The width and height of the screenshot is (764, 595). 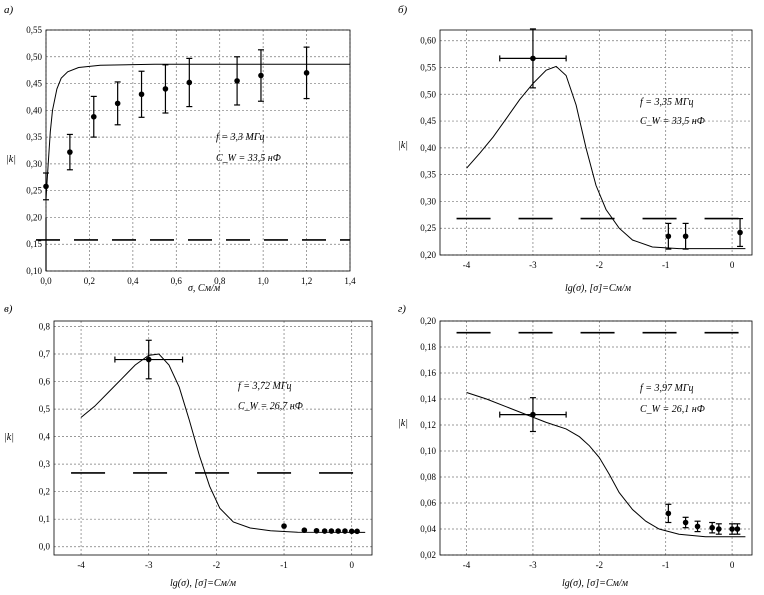 What do you see at coordinates (600, 565) in the screenshot?
I see `x-tick-label-d: -2` at bounding box center [600, 565].